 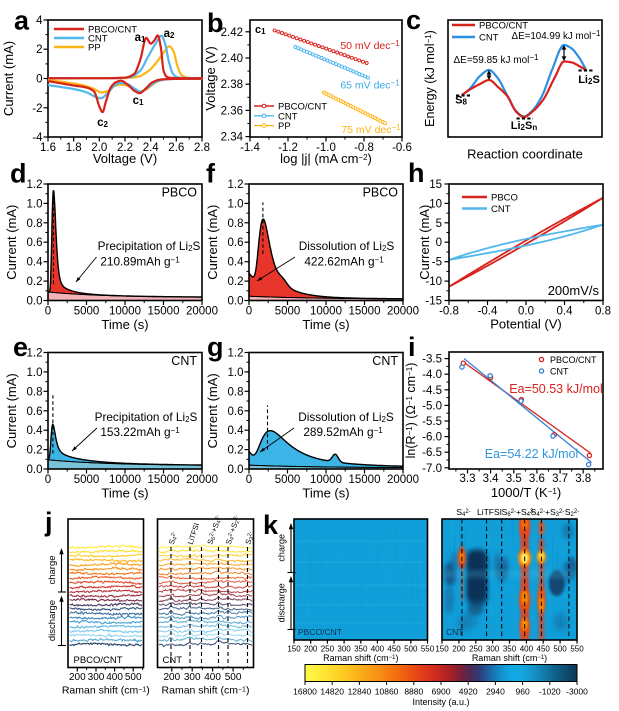 I want to click on svg-text: -6.0, so click(x=432, y=438).